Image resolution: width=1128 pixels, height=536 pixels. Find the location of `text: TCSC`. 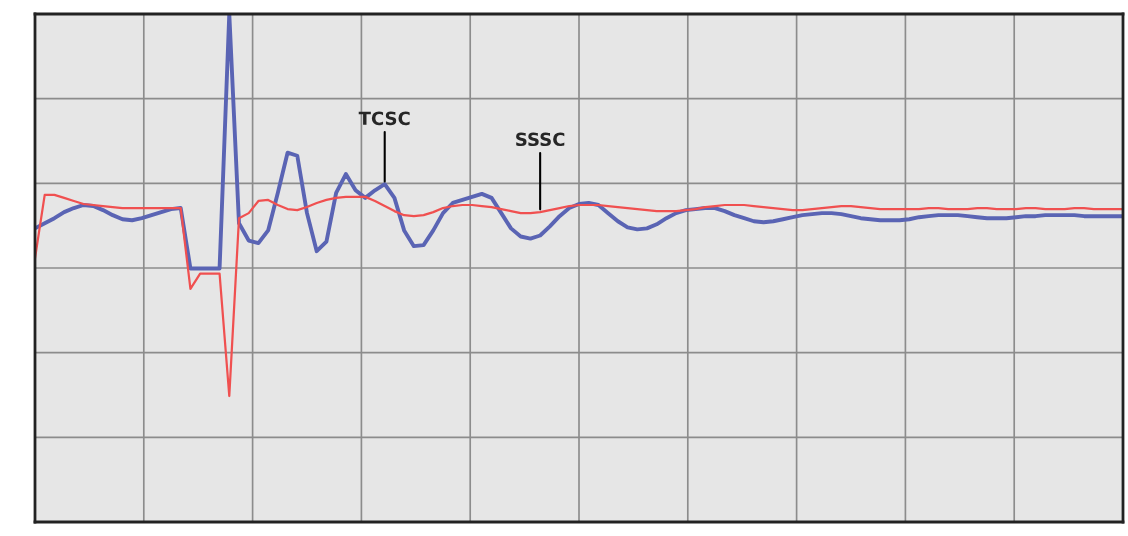

text: TCSC is located at coordinates (384, 118).